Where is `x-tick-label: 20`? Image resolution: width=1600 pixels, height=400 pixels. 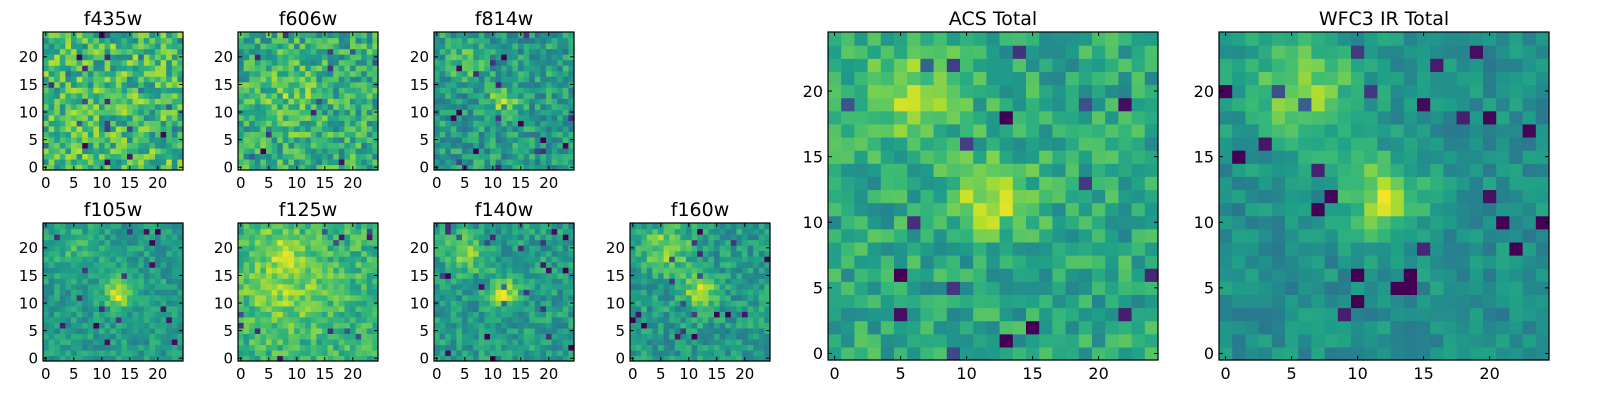
x-tick-label: 20 is located at coordinates (548, 374).